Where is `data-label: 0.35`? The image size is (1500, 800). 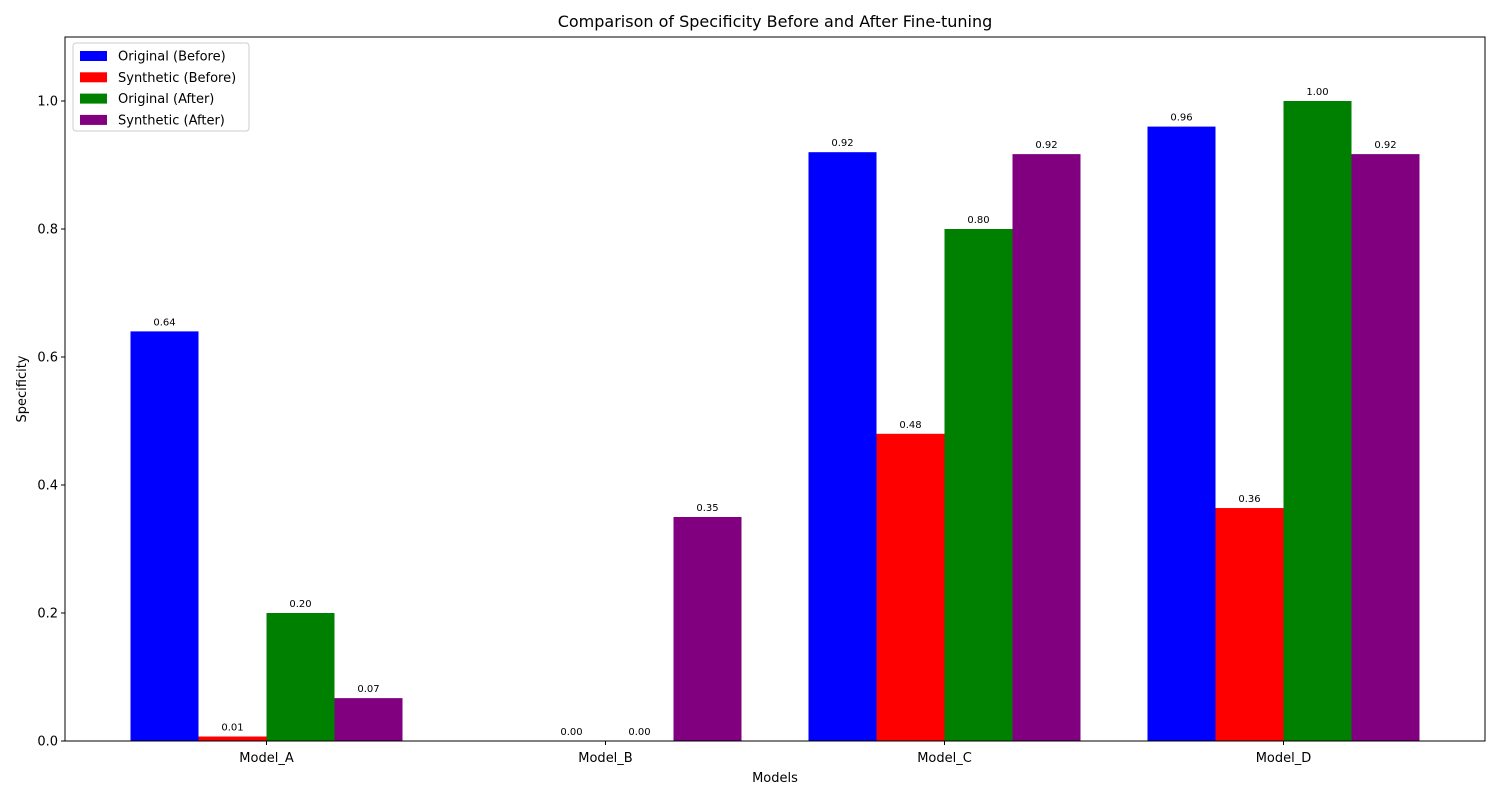 data-label: 0.35 is located at coordinates (707, 508).